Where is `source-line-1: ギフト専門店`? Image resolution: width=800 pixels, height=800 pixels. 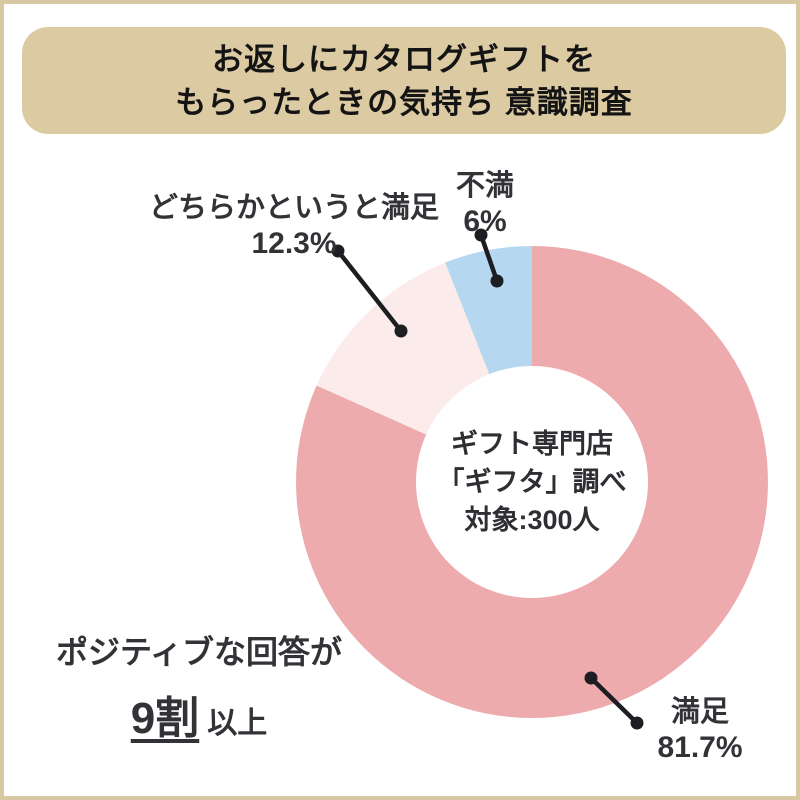
source-line-1: ギフト専門店 is located at coordinates (532, 444).